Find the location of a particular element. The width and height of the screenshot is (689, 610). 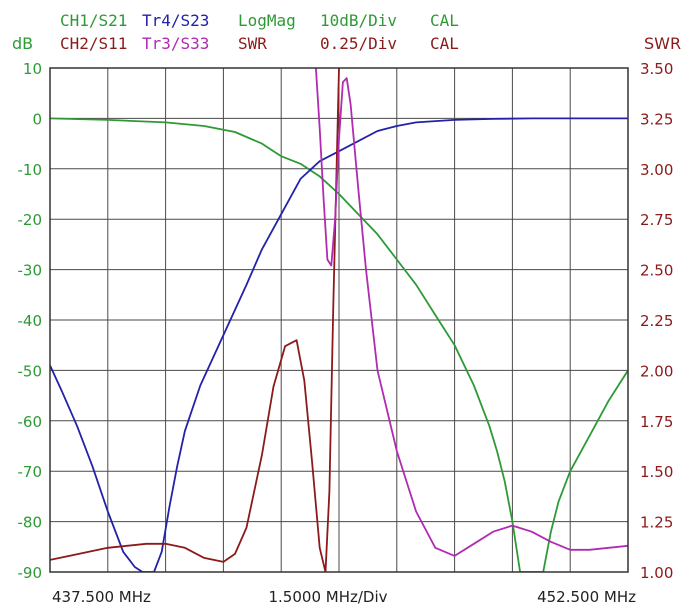

header-10db-div: 10dB/Div is located at coordinates (358, 20).